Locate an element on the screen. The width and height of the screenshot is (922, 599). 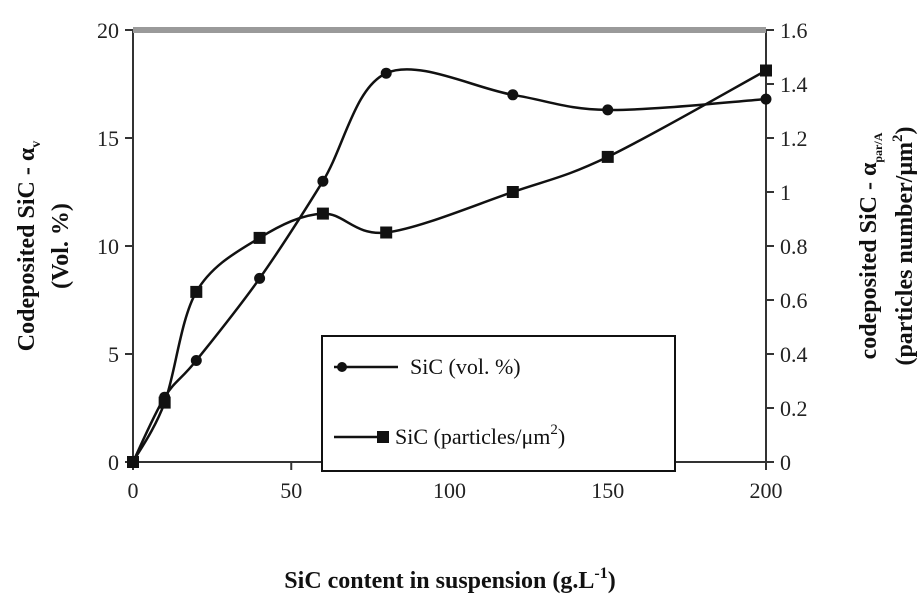
y-left-axis-title: Codeposited SiC - αv (Vol. %) is located at coordinates (44, 246).